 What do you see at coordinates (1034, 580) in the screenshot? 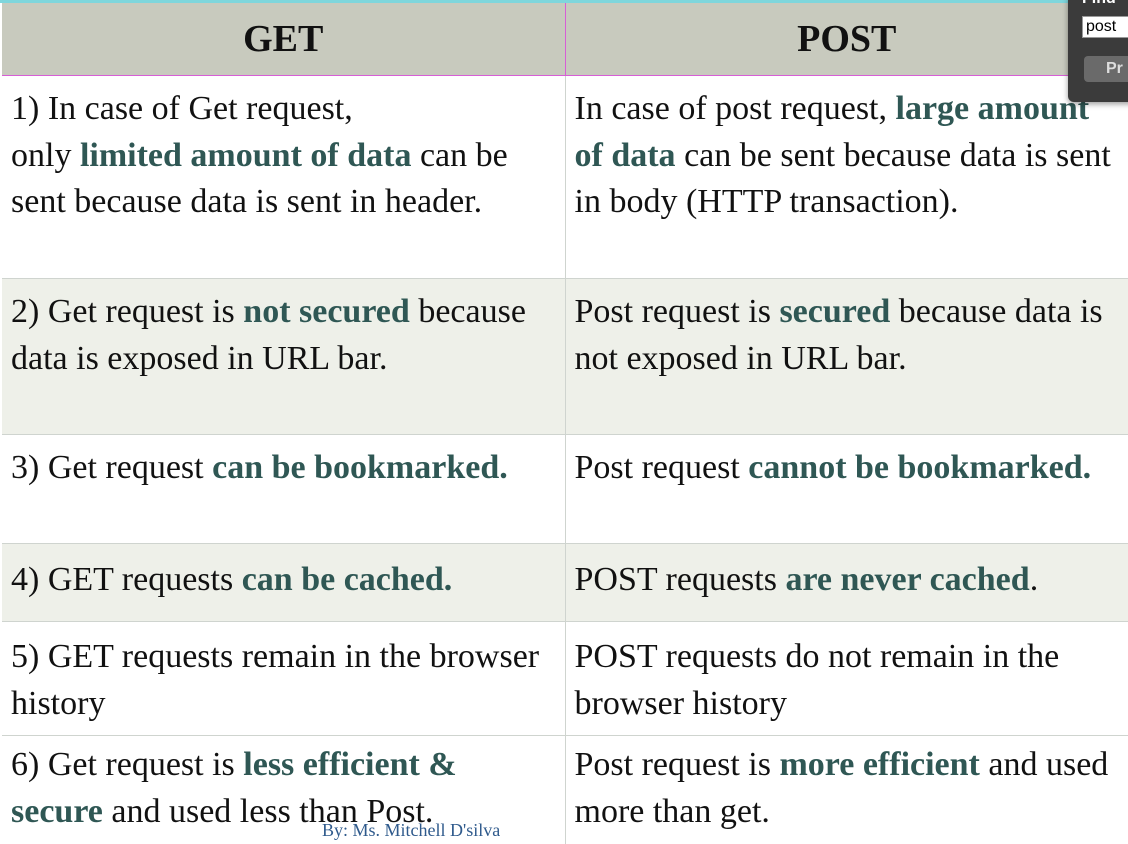
I see `cell-text: .` at bounding box center [1034, 580].